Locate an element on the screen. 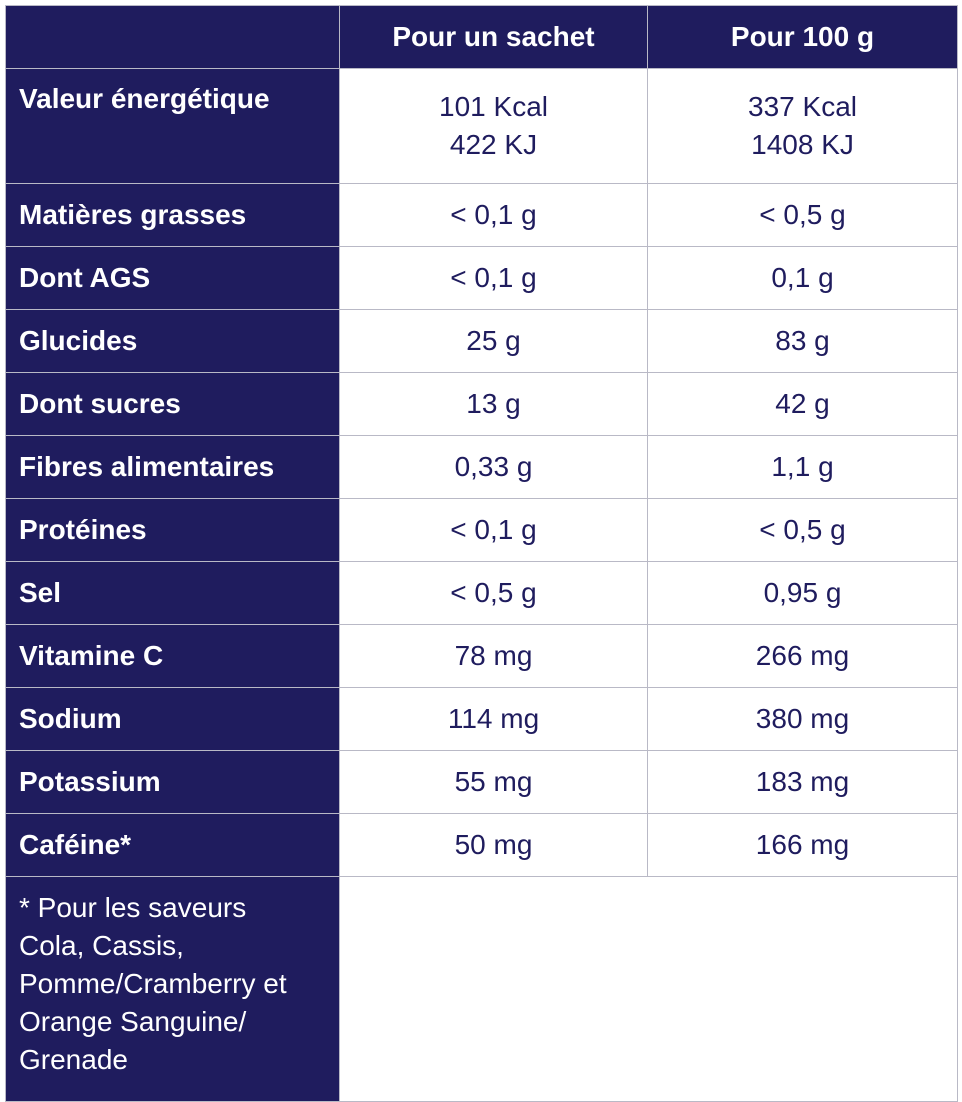 The width and height of the screenshot is (962, 1102). table-row: Dont AGS < 0,1 g 0,1 g is located at coordinates (481, 278).